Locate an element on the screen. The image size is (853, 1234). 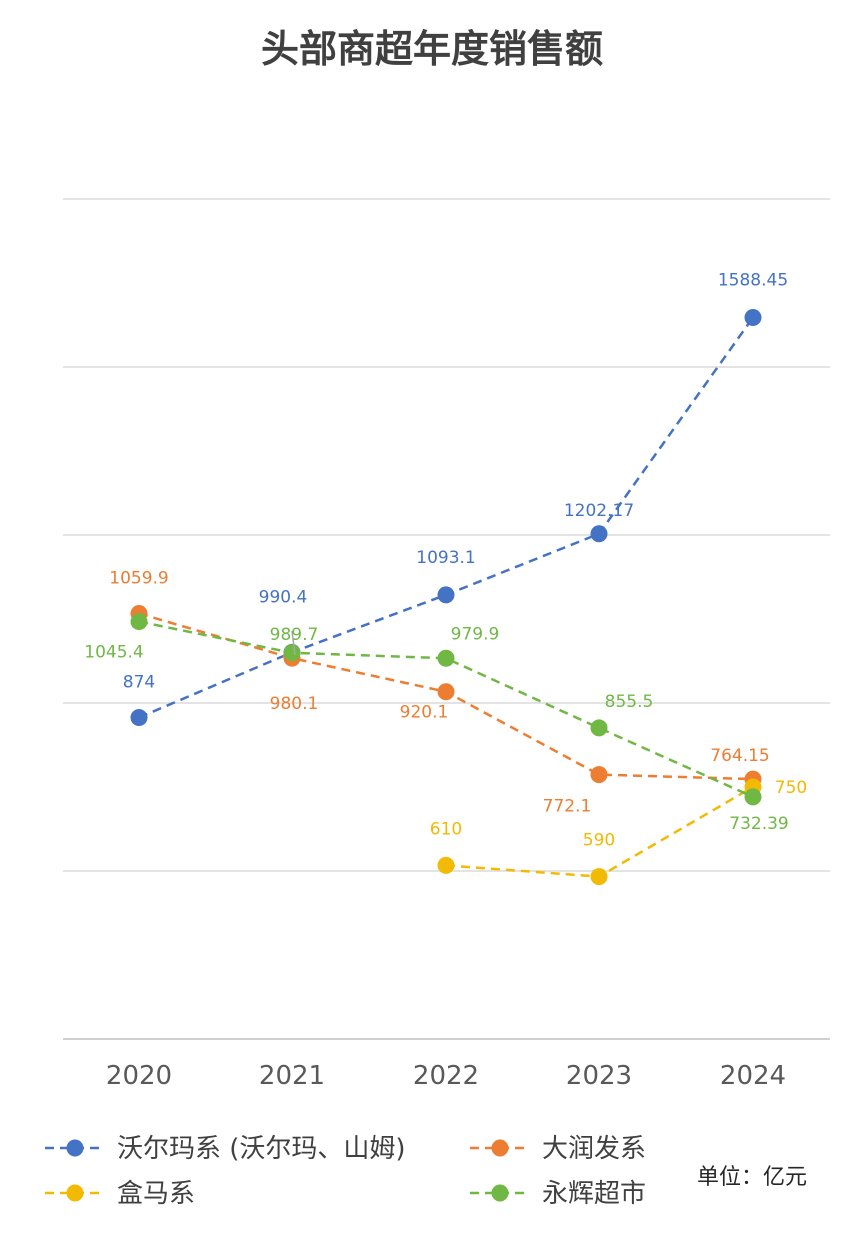
data-label: 764.15 is located at coordinates (739, 756).